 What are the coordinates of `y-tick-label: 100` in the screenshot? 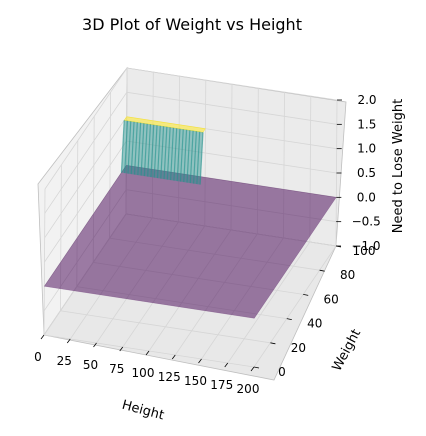 It's located at (364, 251).